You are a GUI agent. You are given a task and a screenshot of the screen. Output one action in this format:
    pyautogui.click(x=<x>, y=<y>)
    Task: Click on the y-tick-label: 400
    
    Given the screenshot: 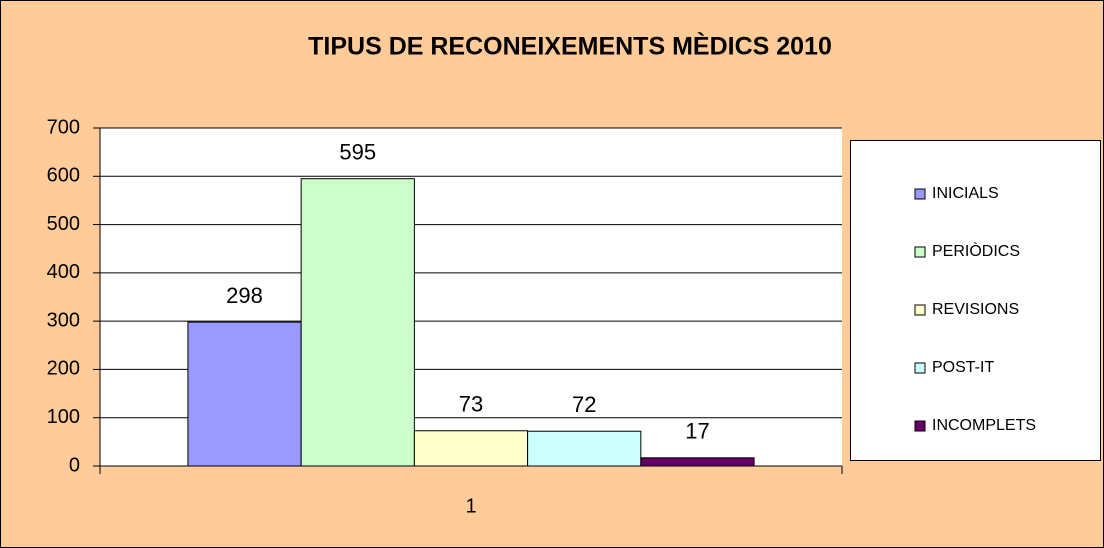 What is the action you would take?
    pyautogui.click(x=63, y=272)
    